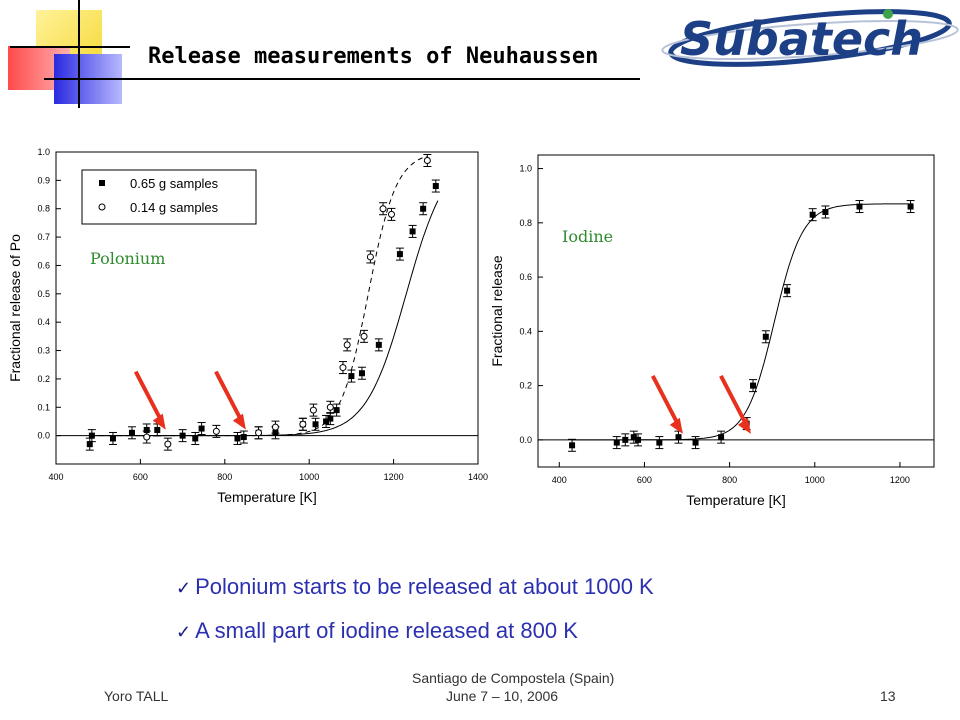 The image size is (960, 720). What do you see at coordinates (342, 79) in the screenshot?
I see `title-underline` at bounding box center [342, 79].